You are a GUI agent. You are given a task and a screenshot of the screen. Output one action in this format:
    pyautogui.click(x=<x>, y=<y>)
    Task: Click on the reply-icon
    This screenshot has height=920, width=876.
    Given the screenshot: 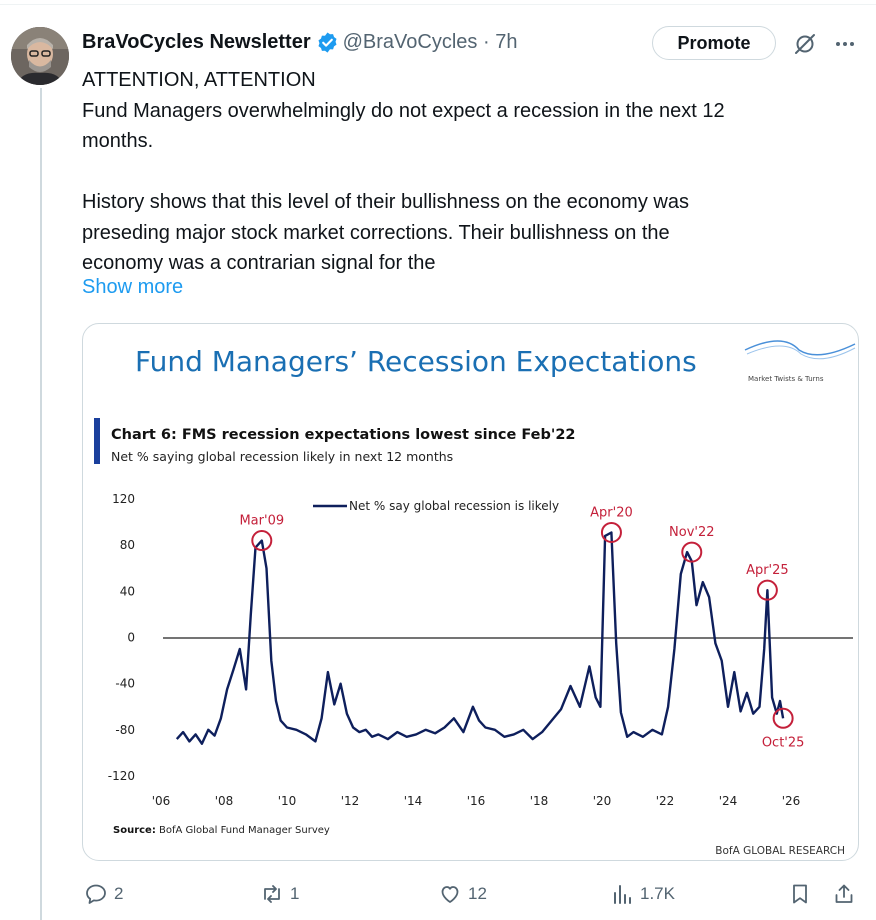 What is the action you would take?
    pyautogui.click(x=96, y=894)
    